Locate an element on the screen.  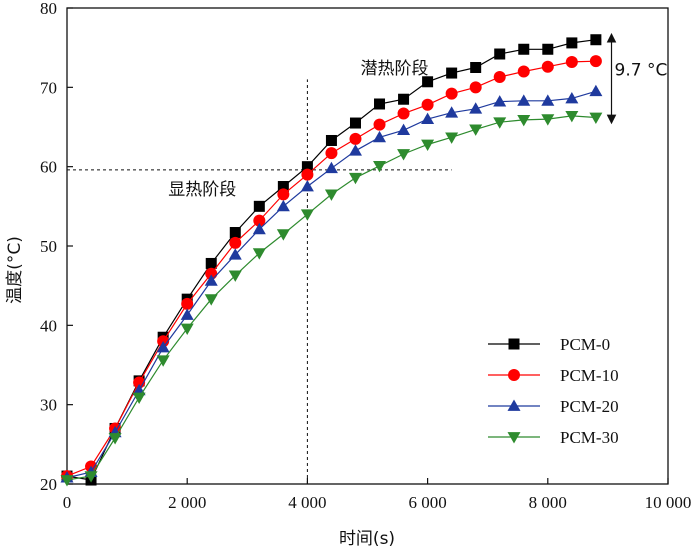
legend-label: PCM-0 is located at coordinates (585, 344).